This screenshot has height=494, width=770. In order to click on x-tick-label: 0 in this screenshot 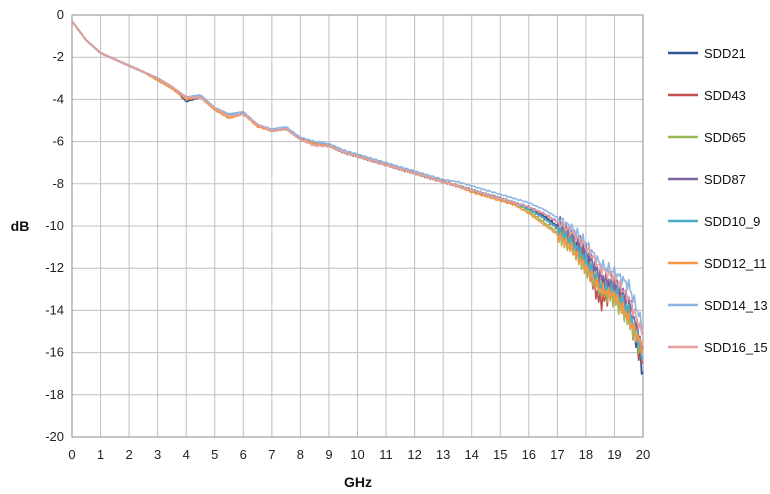, I will do `click(71, 454)`.